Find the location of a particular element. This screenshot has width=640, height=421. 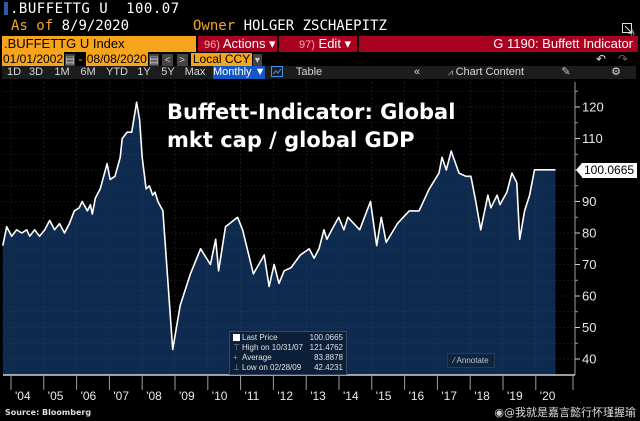

legend-label: Low on 02/28/09 is located at coordinates (272, 367).